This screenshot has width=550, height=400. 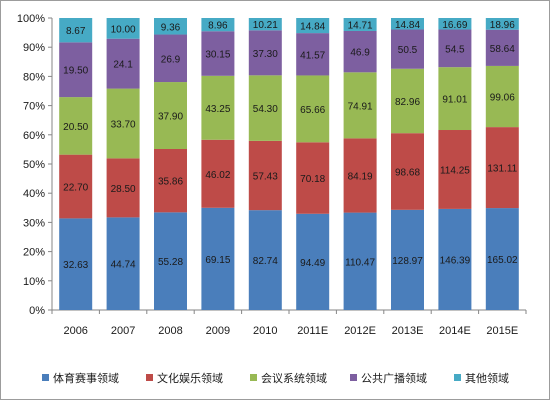 What do you see at coordinates (34, 48) in the screenshot?
I see `y-tick-label: 90%` at bounding box center [34, 48].